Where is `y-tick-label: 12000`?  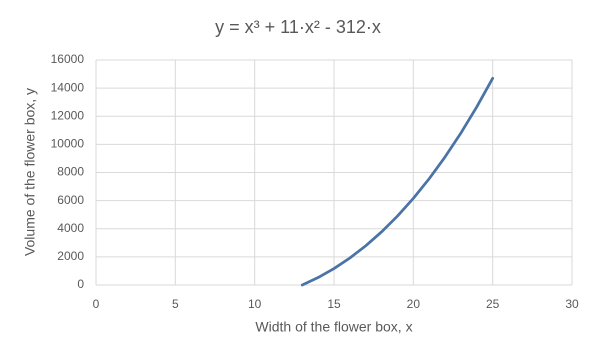 y-tick-label: 12000 is located at coordinates (68, 115).